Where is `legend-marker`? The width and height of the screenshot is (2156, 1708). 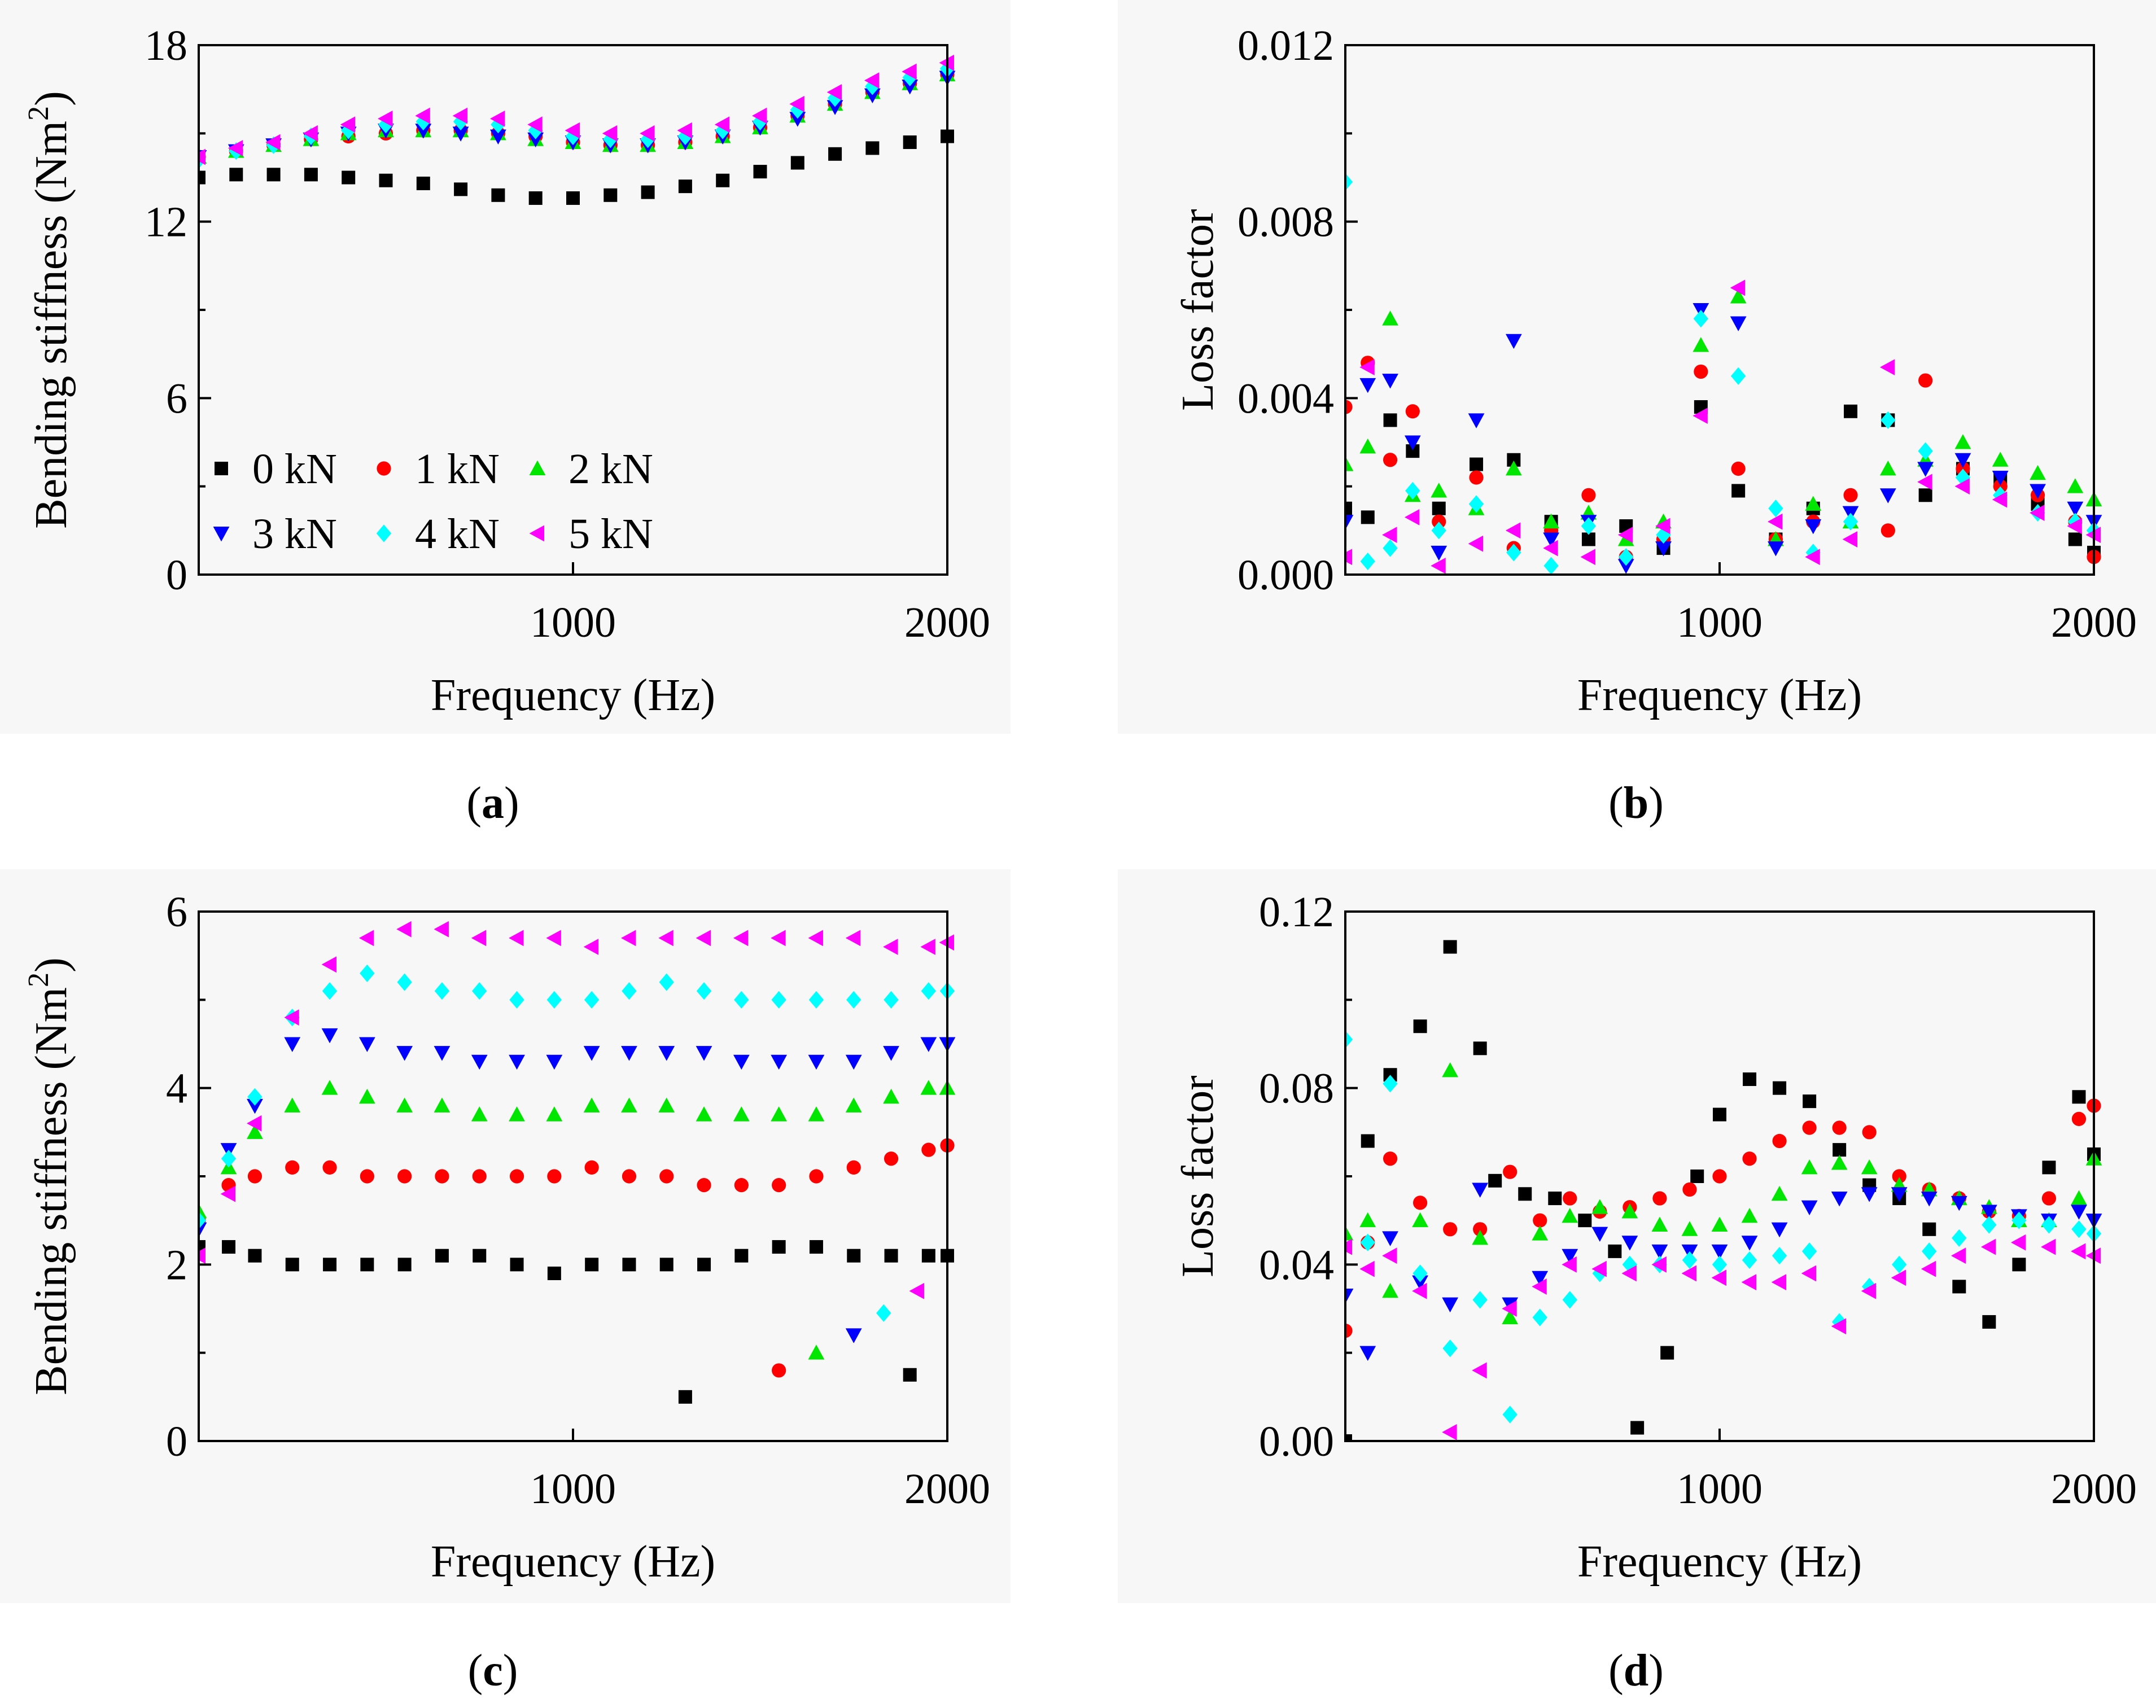 legend-marker is located at coordinates (384, 533).